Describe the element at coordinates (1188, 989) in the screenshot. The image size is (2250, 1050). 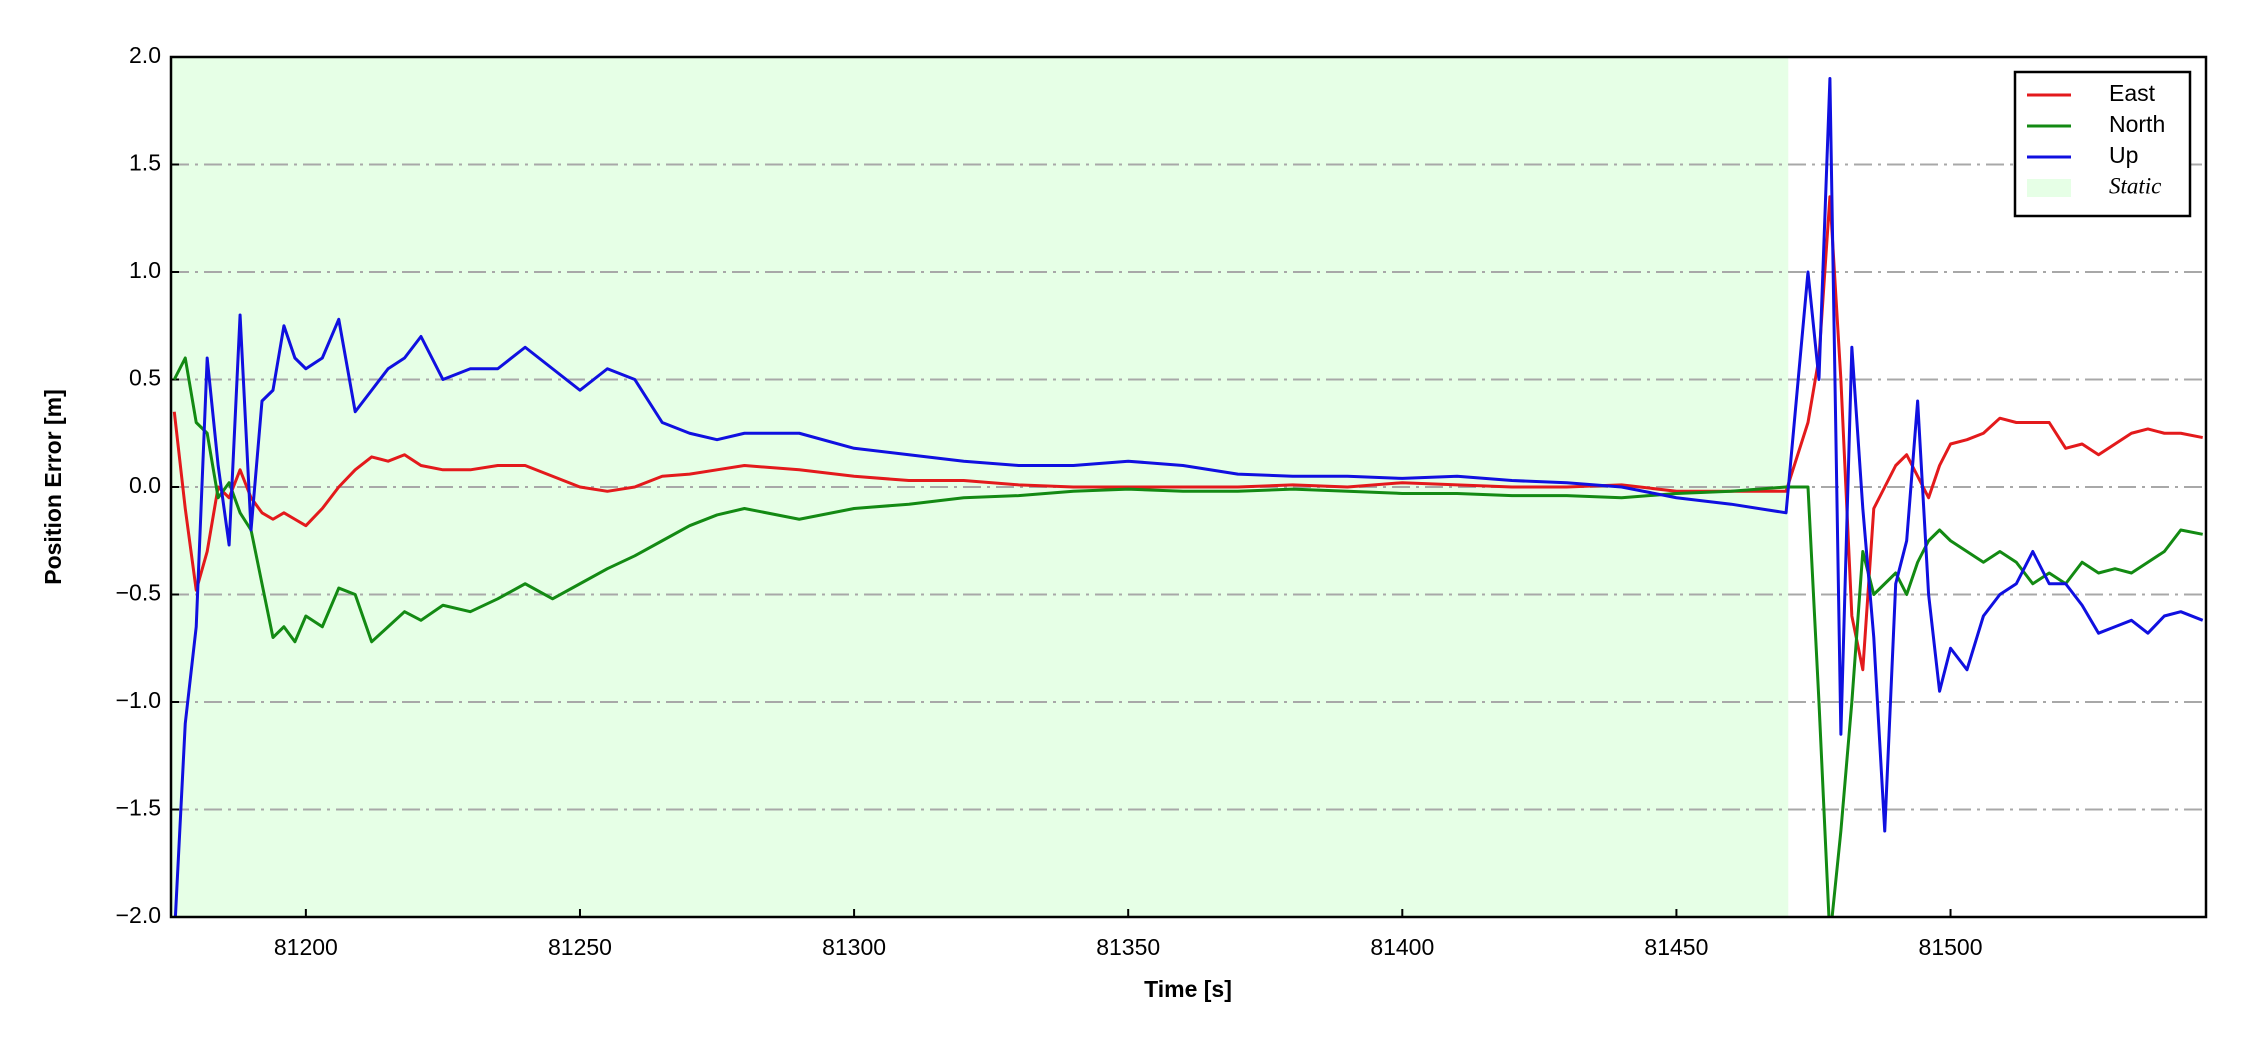
I see `x-axis-label: Time [s]` at that location.